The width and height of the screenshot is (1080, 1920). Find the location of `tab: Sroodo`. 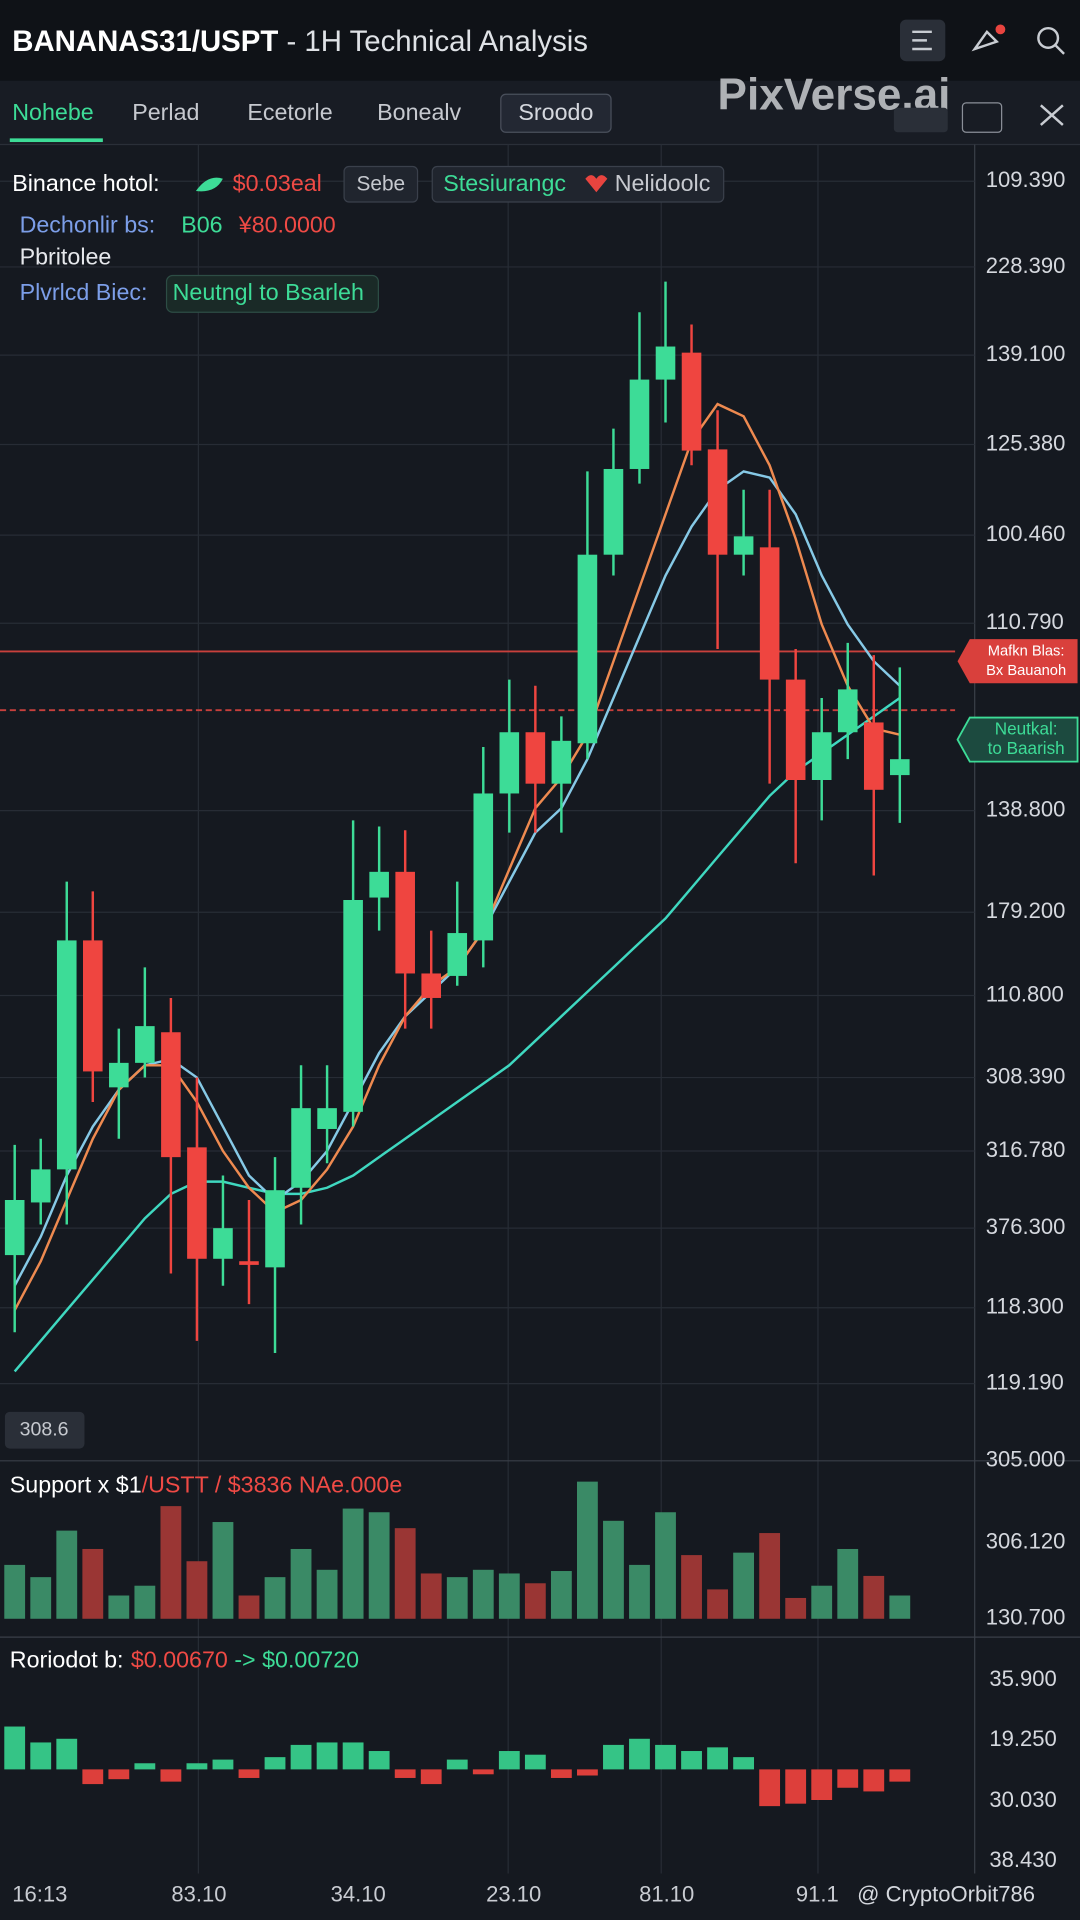

tab: Sroodo is located at coordinates (555, 112).